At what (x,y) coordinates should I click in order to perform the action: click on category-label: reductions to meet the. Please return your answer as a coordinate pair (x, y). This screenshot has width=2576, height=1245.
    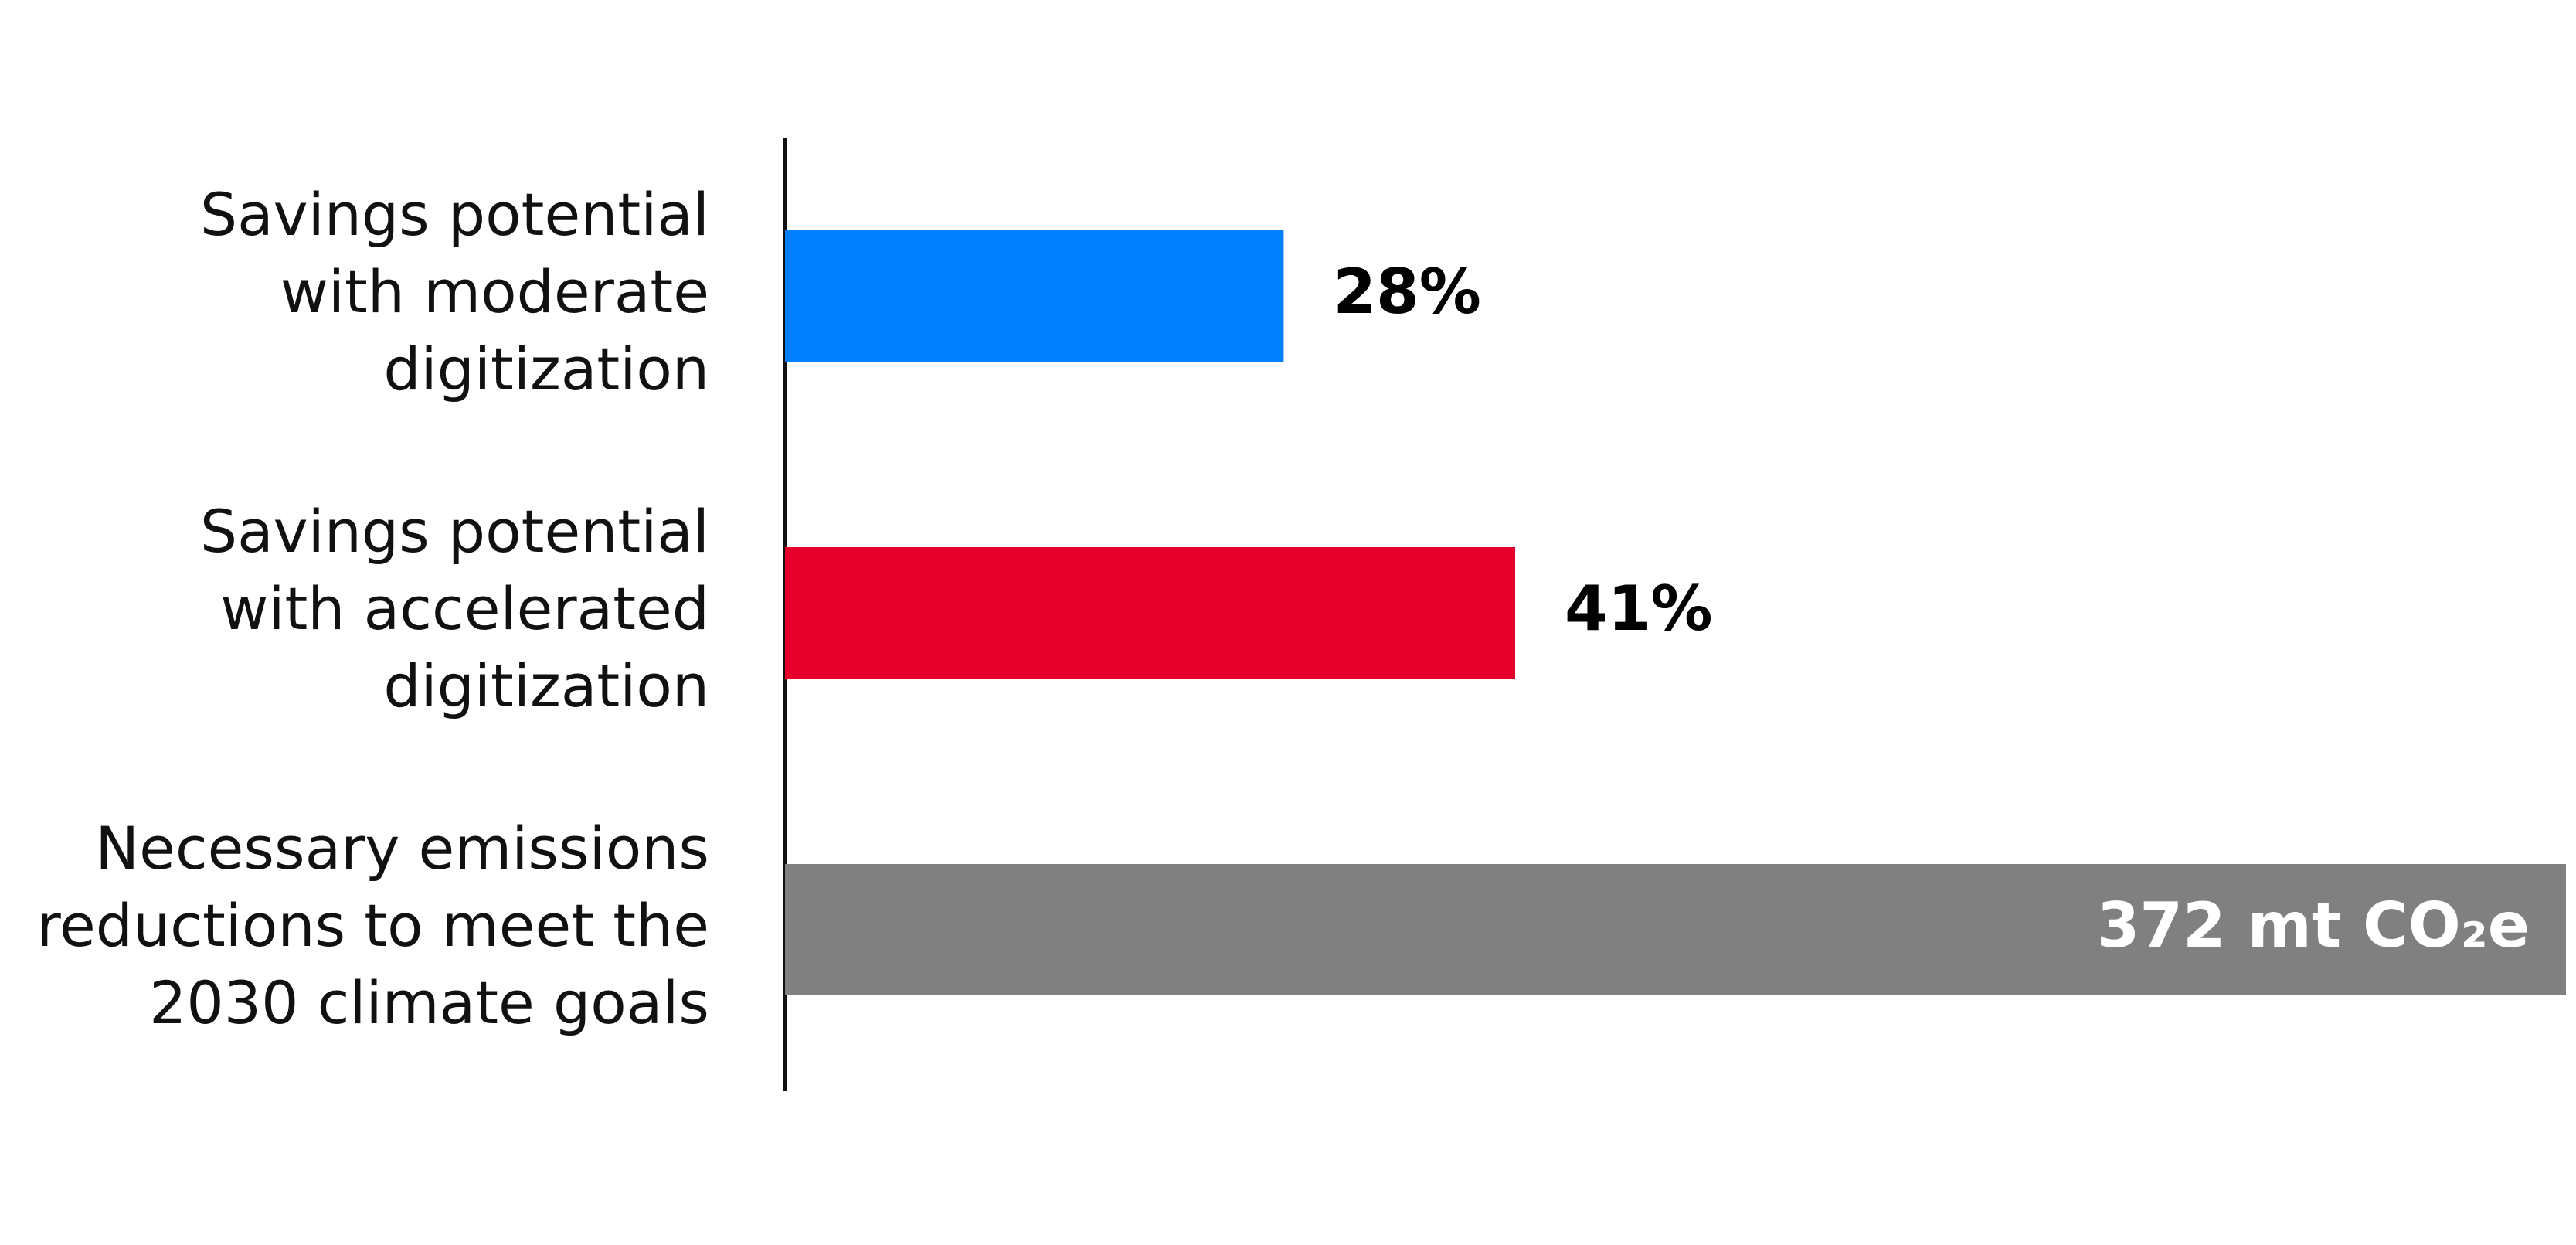
    Looking at the image, I should click on (372, 925).